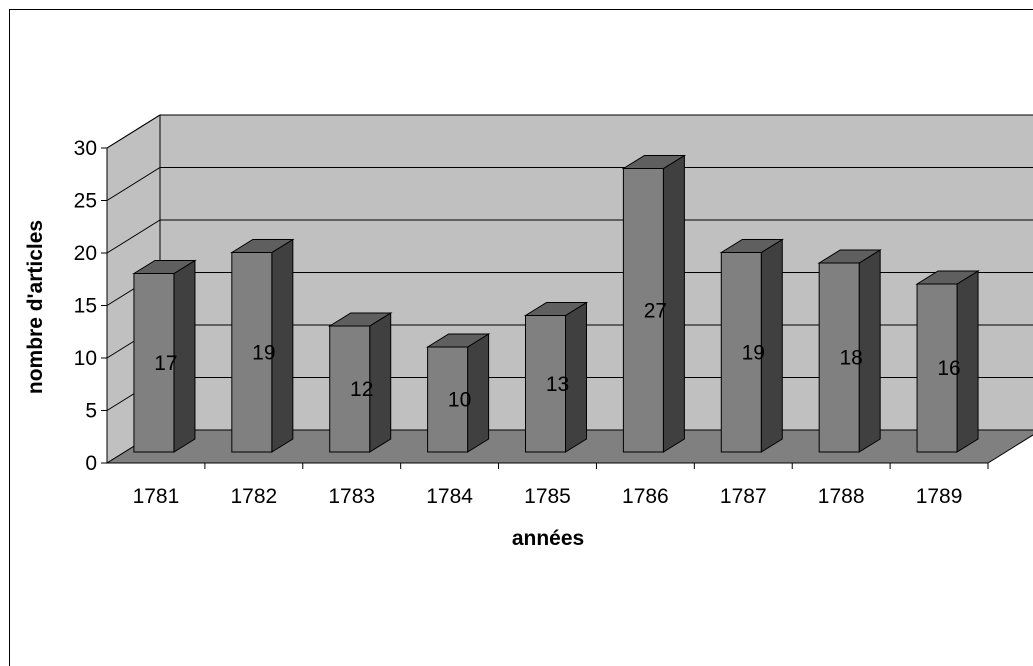  Describe the element at coordinates (547, 496) in the screenshot. I see `x-tick-label: 1785` at that location.